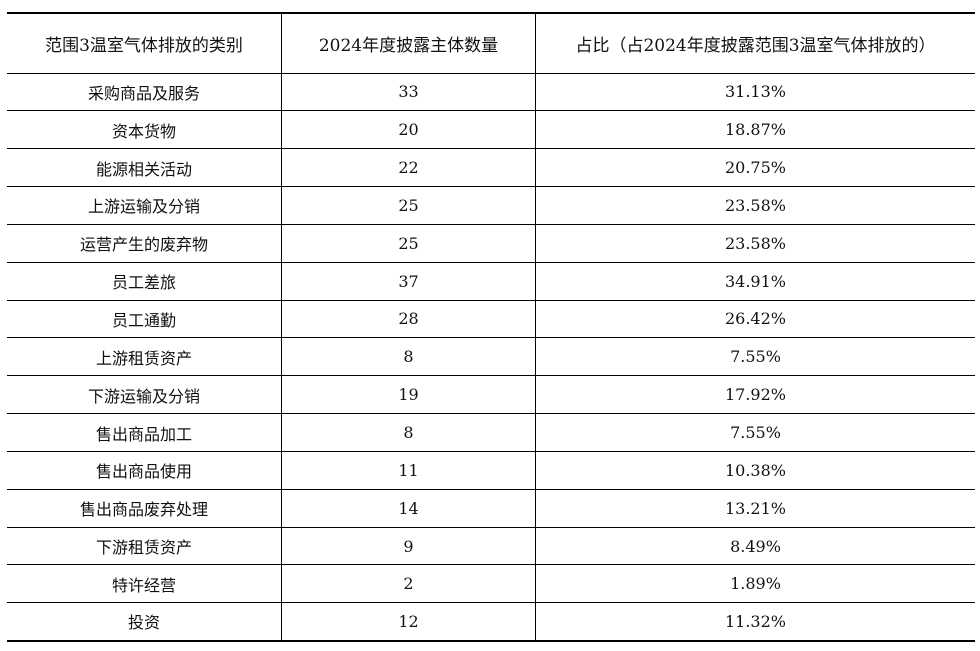 Image resolution: width=980 pixels, height=651 pixels. I want to click on table-row: 员工差旅 37 34.91%, so click(491, 281).